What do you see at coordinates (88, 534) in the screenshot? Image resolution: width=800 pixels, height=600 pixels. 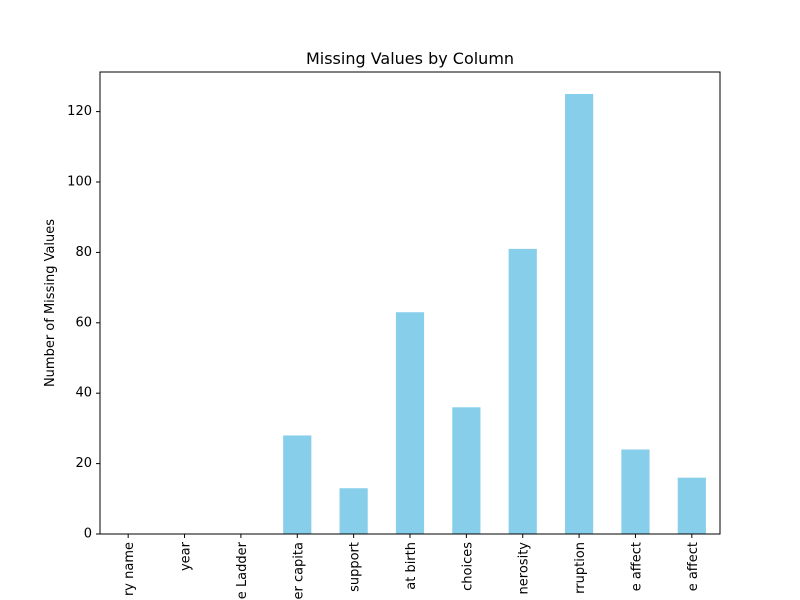 I see `y-tick-label-0: 0` at bounding box center [88, 534].